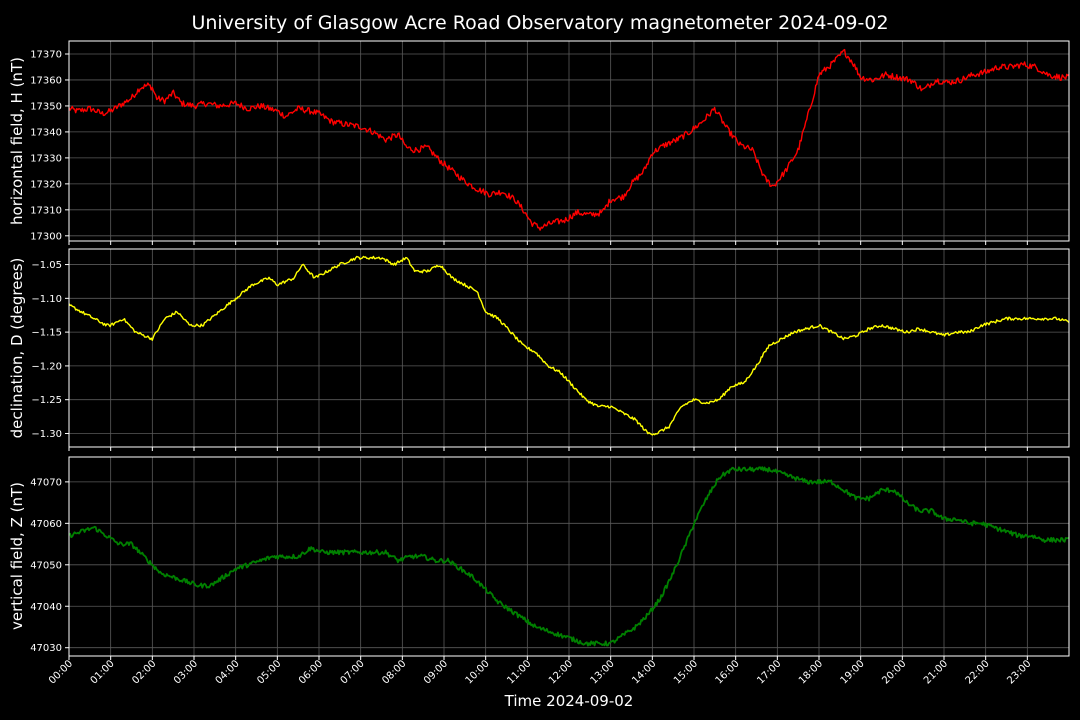 The height and width of the screenshot is (720, 1080). Describe the element at coordinates (46, 132) in the screenshot. I see `h-y-tick-label: 17340` at that location.